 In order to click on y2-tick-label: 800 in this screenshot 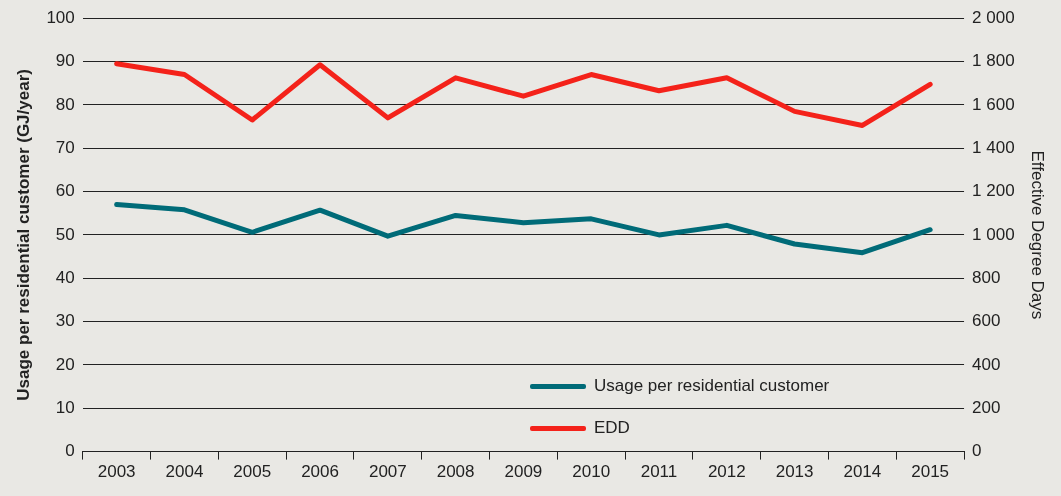, I will do `click(986, 277)`.